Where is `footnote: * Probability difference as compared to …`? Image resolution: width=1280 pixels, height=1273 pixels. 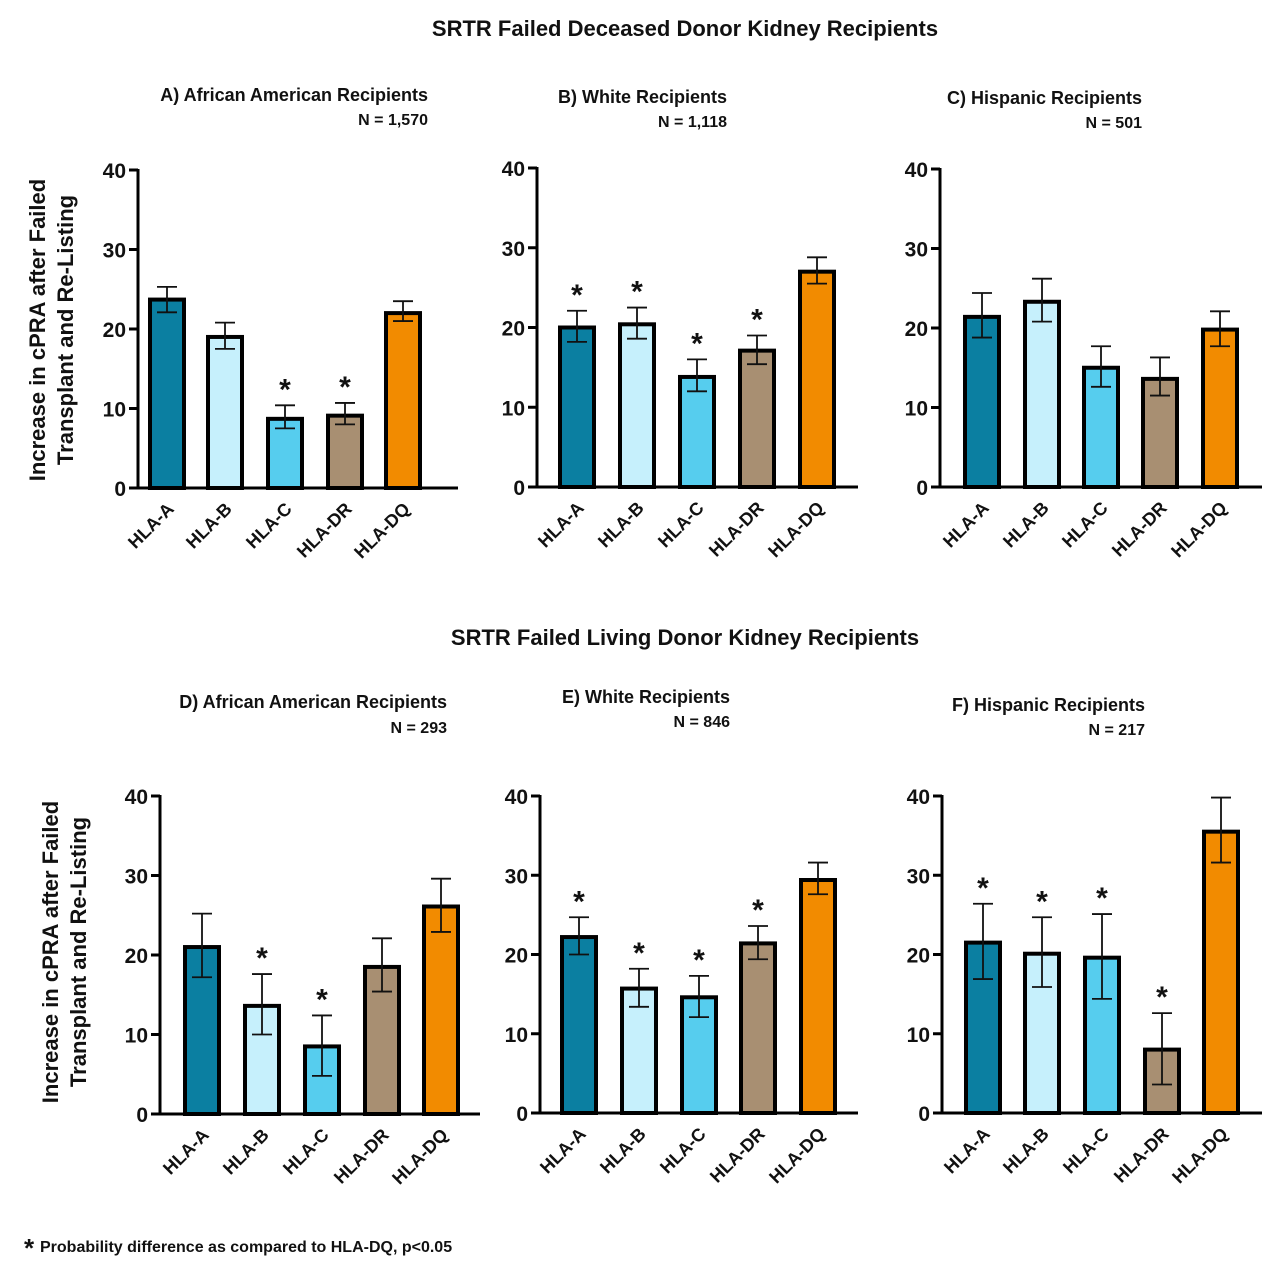 footnote: * Probability difference as compared to … is located at coordinates (238, 1248).